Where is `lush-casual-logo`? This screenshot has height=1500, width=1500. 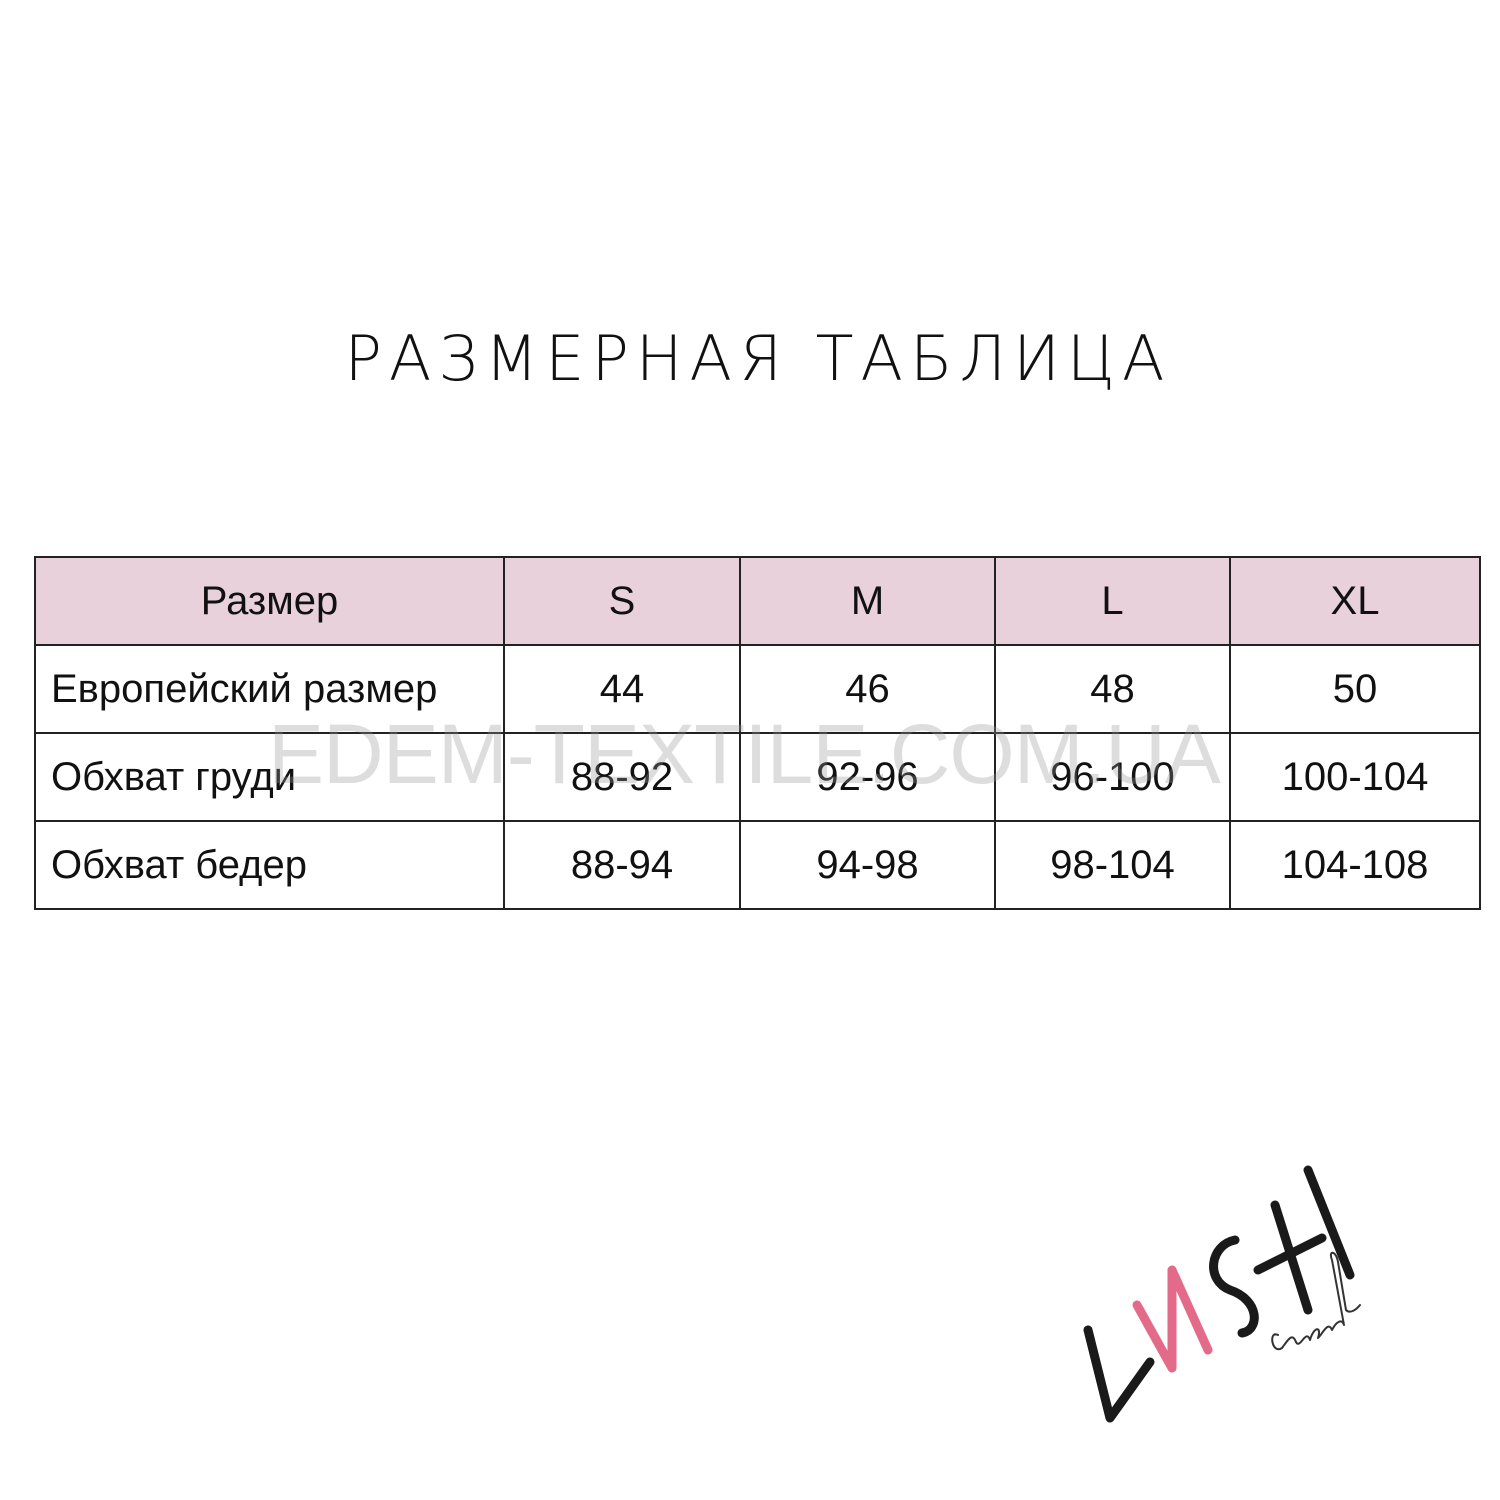
lush-casual-logo is located at coordinates (1222, 1294).